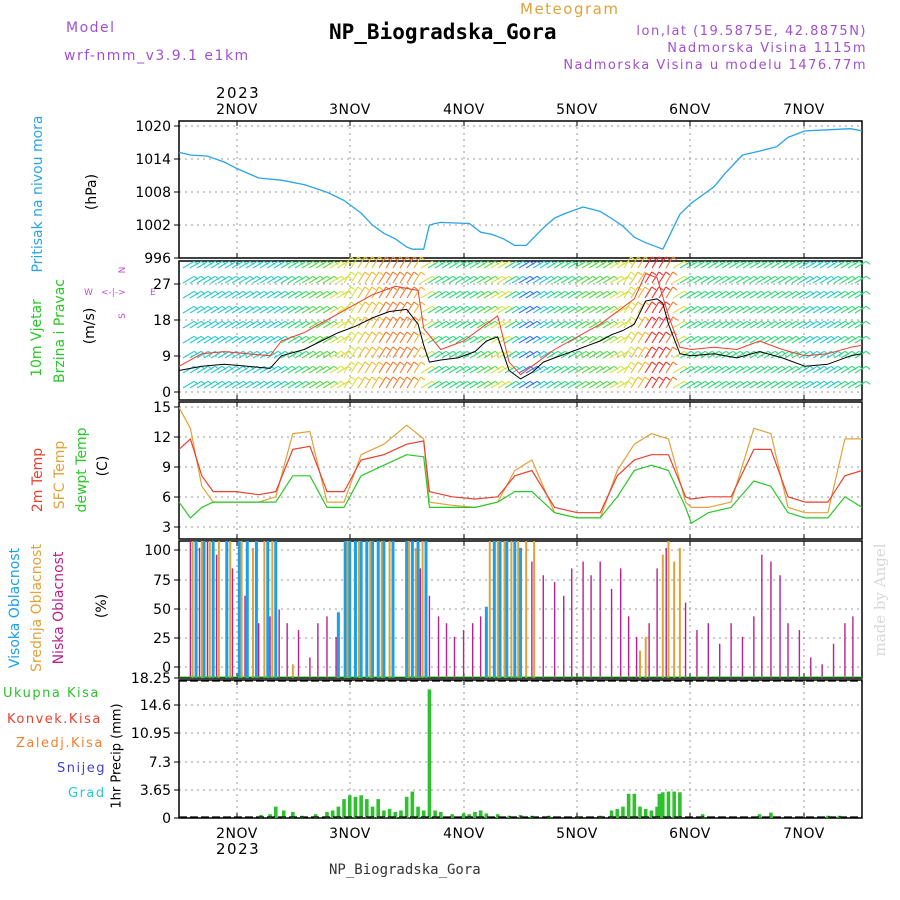 Image resolution: width=900 pixels, height=900 pixels. I want to click on model-label: Model, so click(91, 28).